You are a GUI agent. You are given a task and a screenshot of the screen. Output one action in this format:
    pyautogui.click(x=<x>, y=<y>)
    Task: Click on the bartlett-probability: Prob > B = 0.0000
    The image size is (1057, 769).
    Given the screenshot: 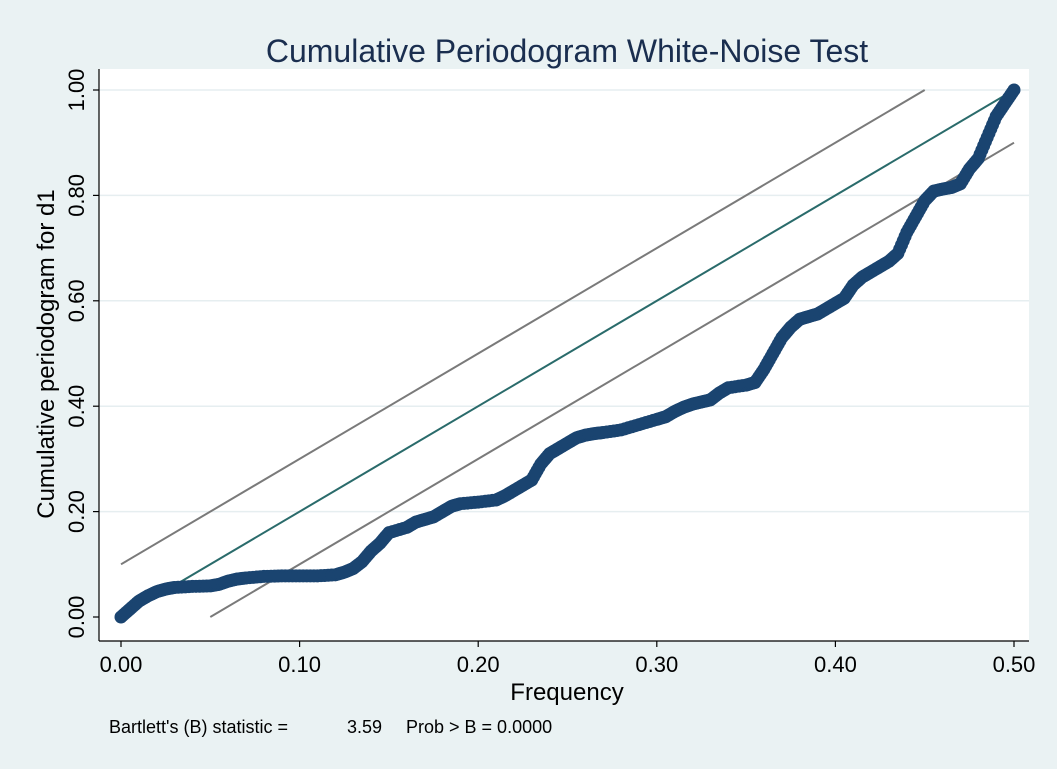 What is the action you would take?
    pyautogui.click(x=479, y=727)
    